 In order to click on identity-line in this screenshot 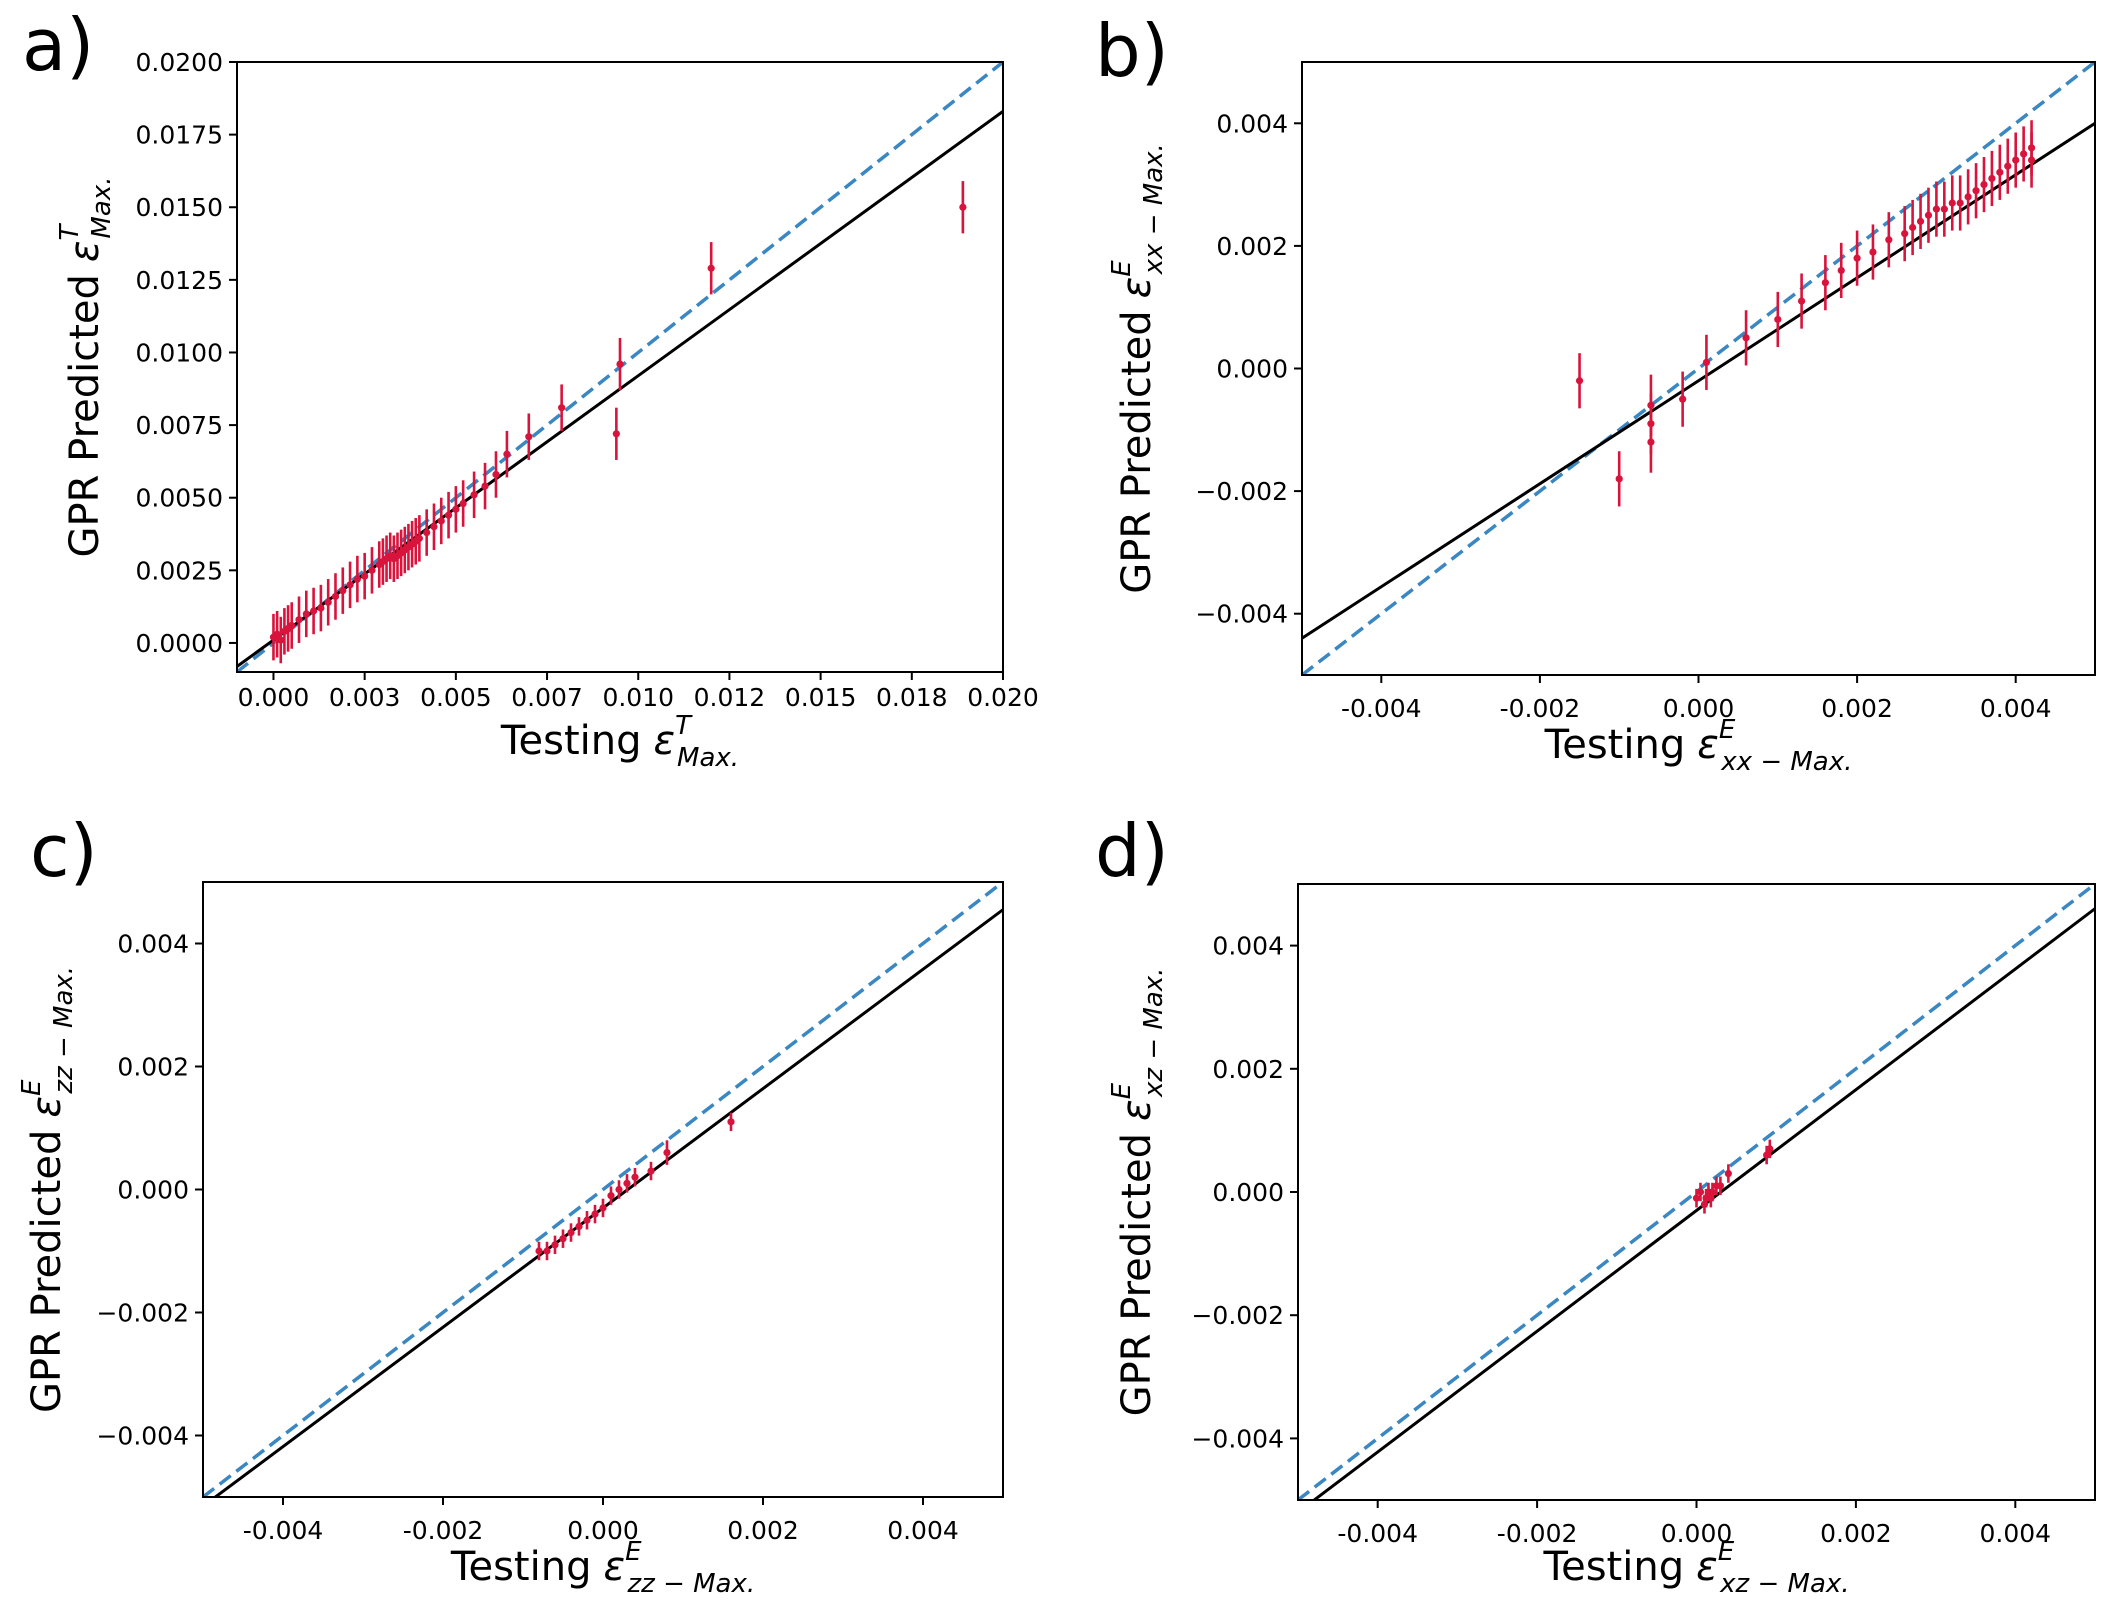, I will do `click(1698, 368)`.